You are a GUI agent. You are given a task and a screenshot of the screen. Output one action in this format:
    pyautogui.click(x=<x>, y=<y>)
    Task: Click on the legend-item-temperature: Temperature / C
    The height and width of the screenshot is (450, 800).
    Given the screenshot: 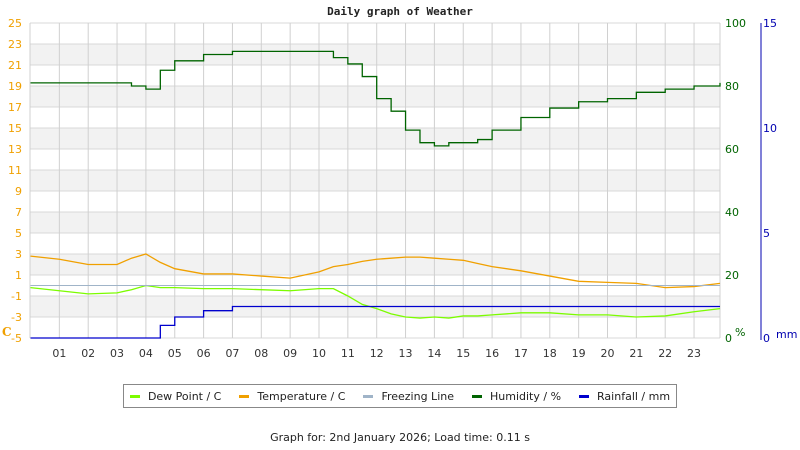 What is the action you would take?
    pyautogui.click(x=292, y=396)
    